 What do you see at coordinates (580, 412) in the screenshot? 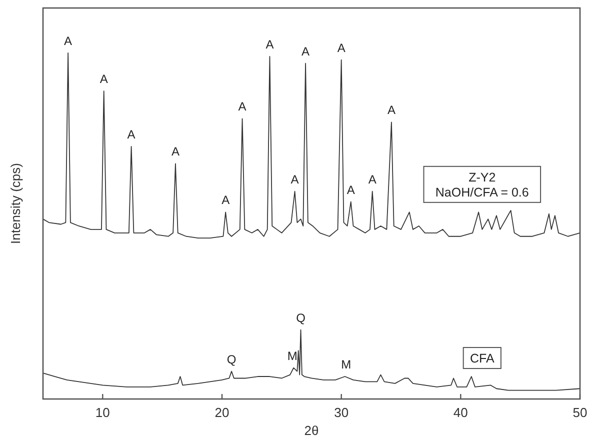
I see `x-tick-label: 50` at bounding box center [580, 412].